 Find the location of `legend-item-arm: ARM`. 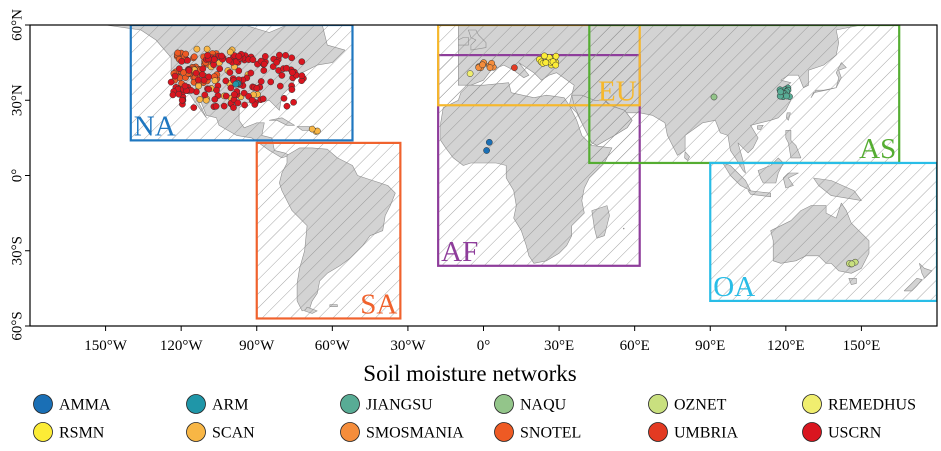

legend-item-arm: ARM is located at coordinates (217, 404).